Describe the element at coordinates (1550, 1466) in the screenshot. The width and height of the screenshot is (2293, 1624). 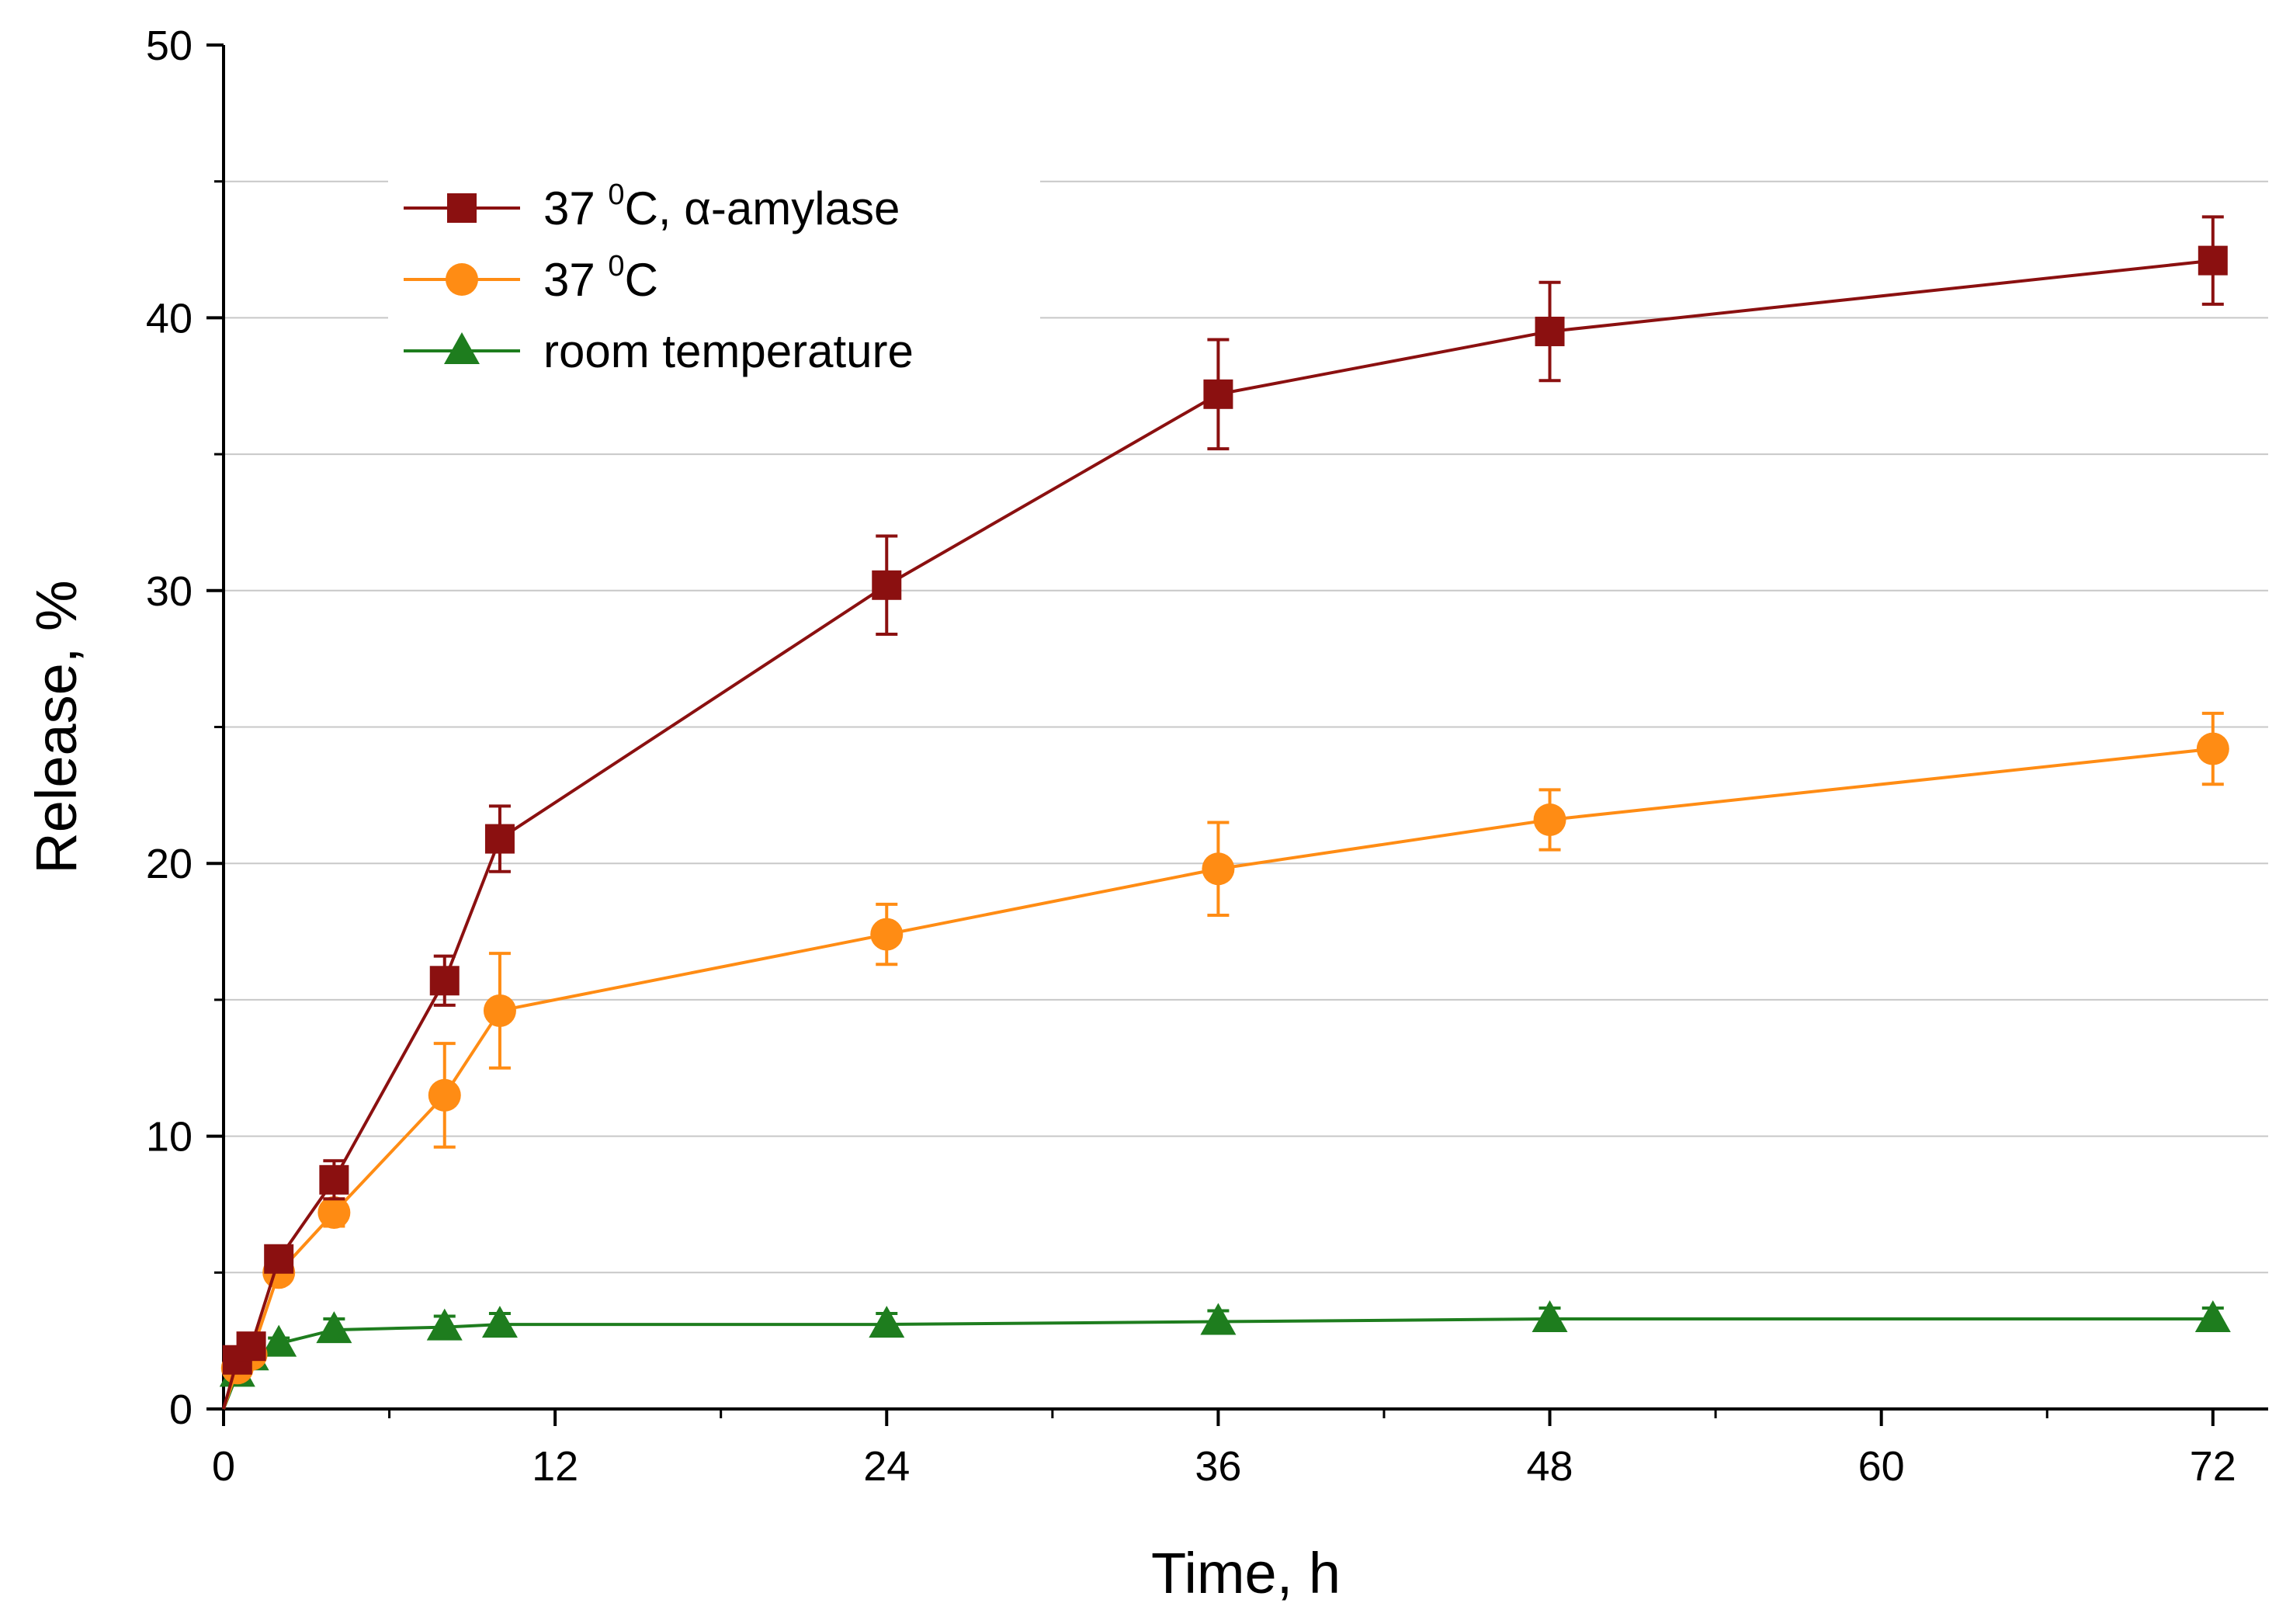
I see `x-tick-label: 48` at that location.